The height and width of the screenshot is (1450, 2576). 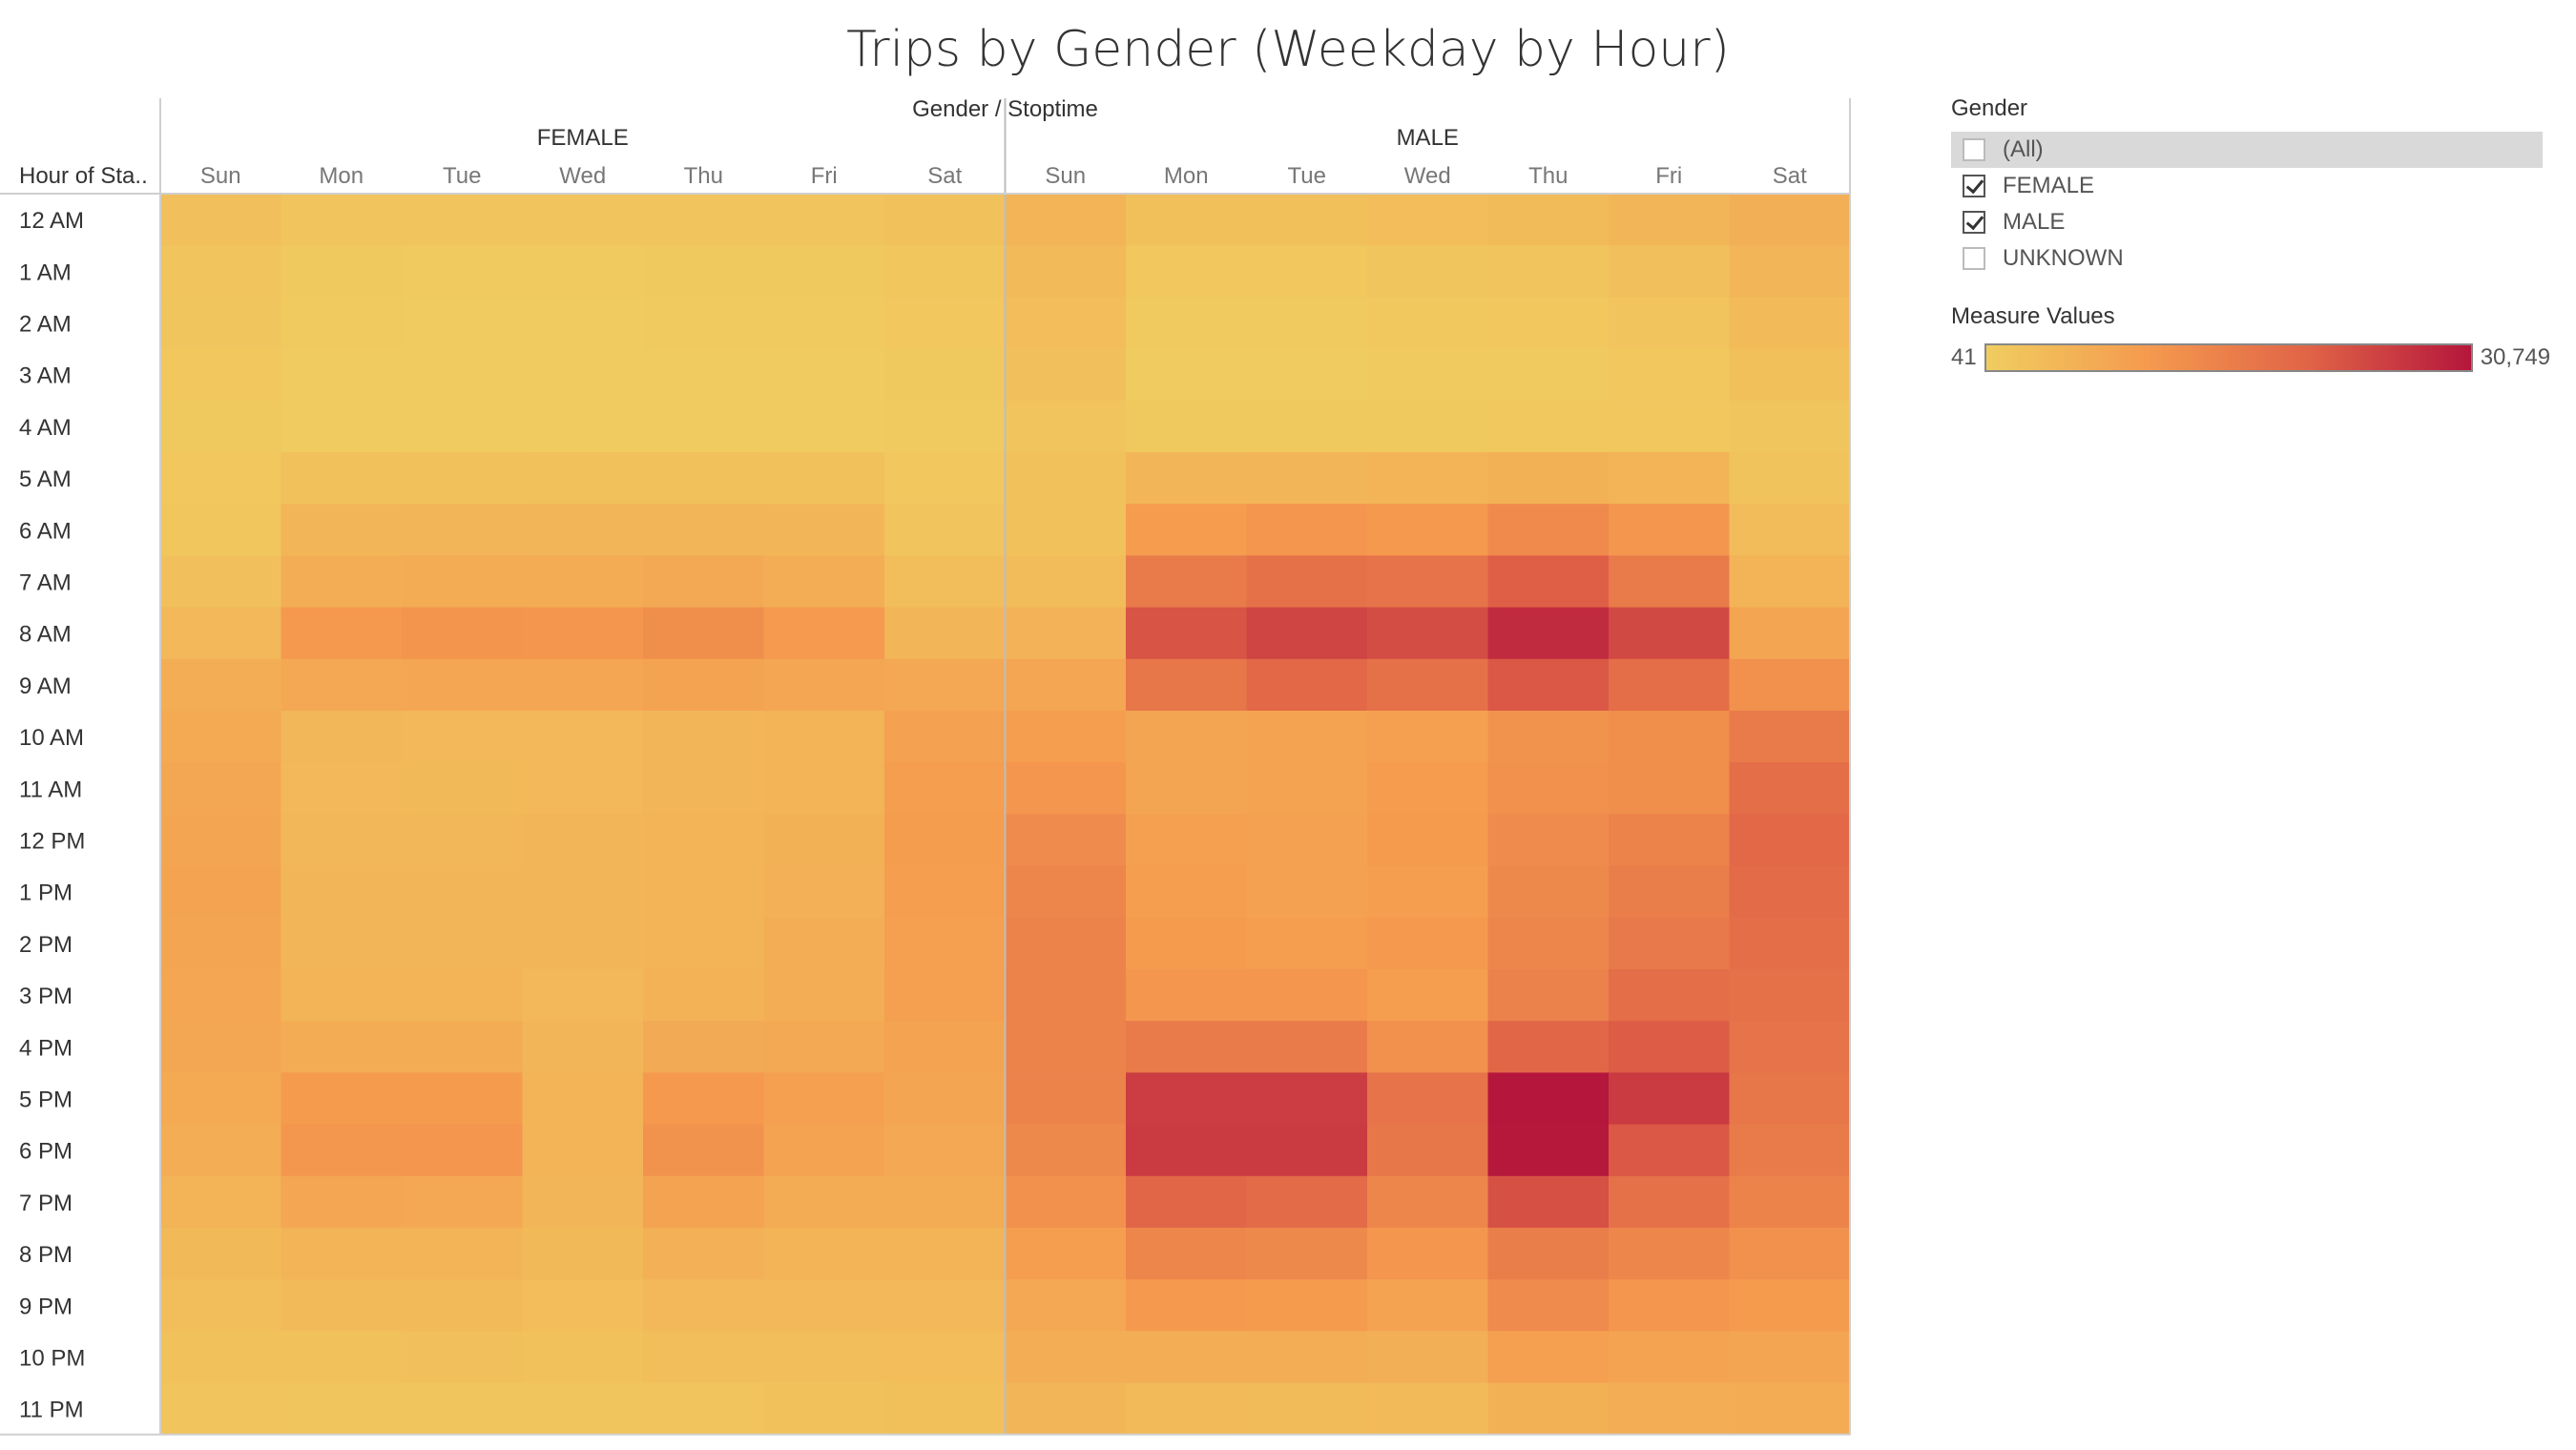 I want to click on filter-item-male: MALE, so click(x=2247, y=222).